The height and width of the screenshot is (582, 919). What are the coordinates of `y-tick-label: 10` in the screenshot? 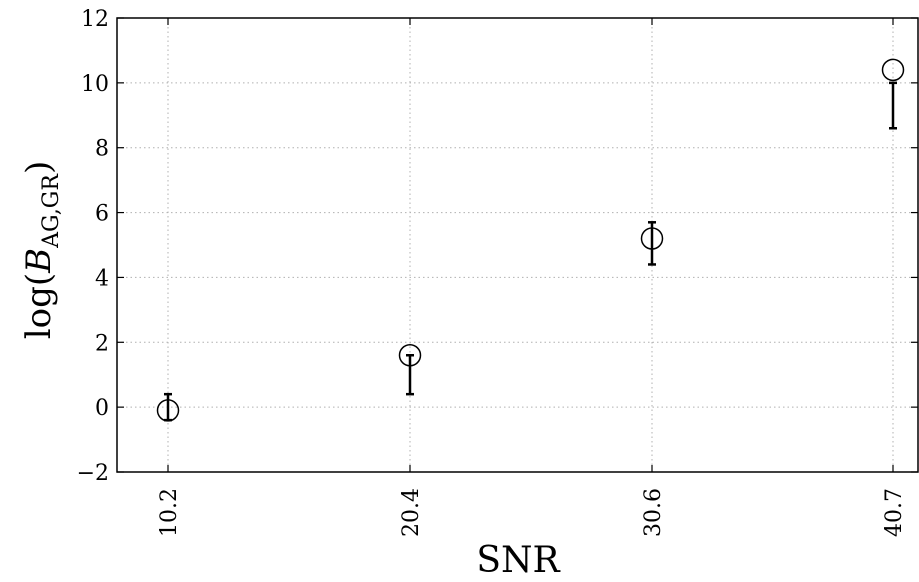 It's located at (95, 84).